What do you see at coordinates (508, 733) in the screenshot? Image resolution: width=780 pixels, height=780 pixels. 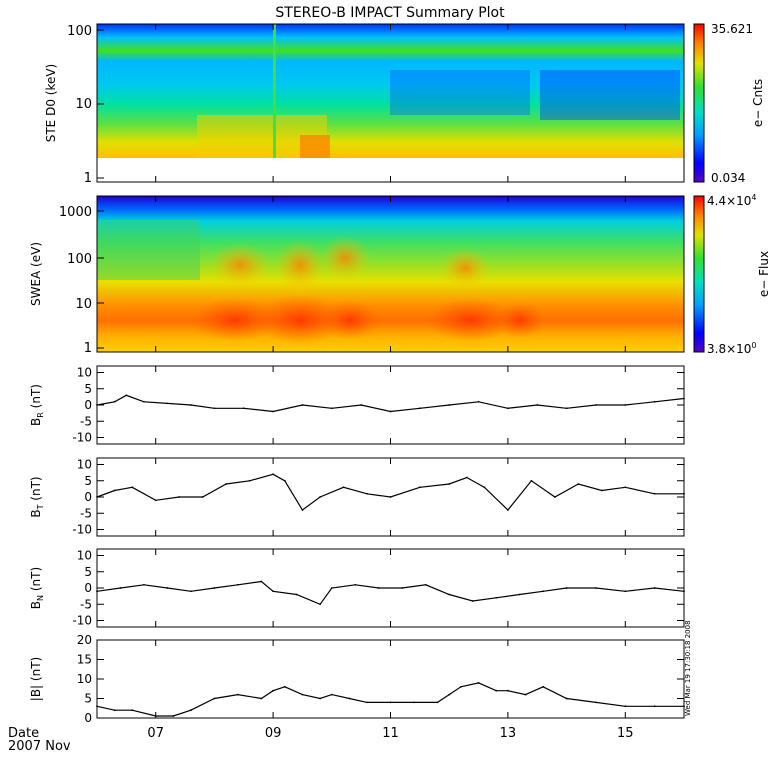 I see `x-tick-label: 13` at bounding box center [508, 733].